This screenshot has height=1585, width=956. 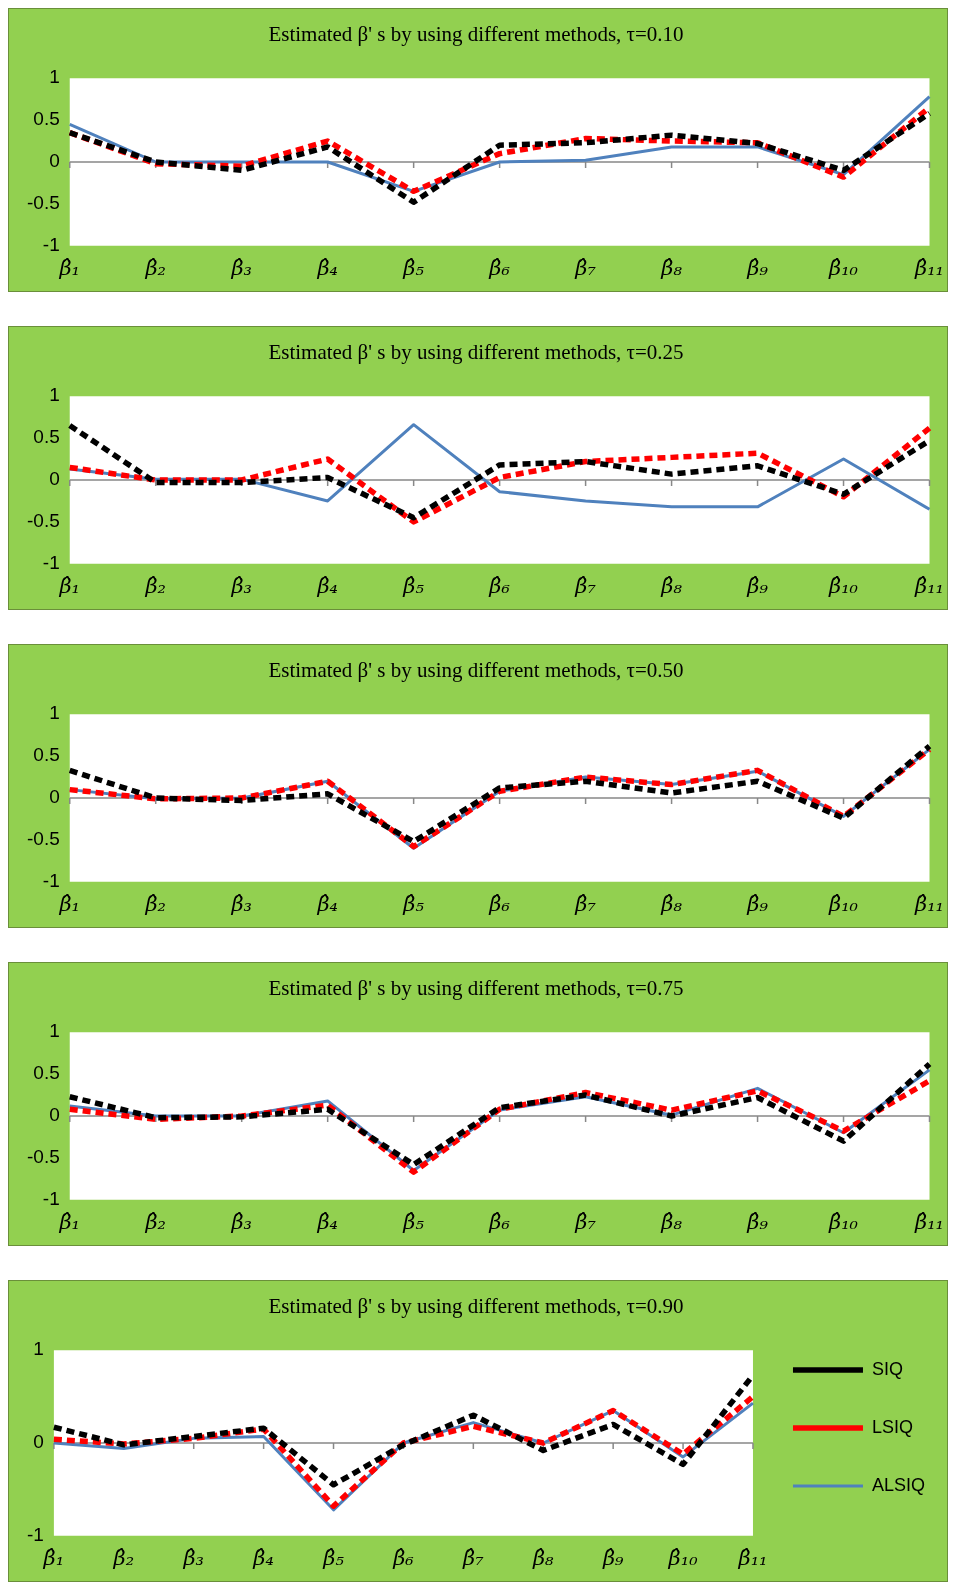 What do you see at coordinates (887, 1368) in the screenshot?
I see `legend-label: SIQ` at bounding box center [887, 1368].